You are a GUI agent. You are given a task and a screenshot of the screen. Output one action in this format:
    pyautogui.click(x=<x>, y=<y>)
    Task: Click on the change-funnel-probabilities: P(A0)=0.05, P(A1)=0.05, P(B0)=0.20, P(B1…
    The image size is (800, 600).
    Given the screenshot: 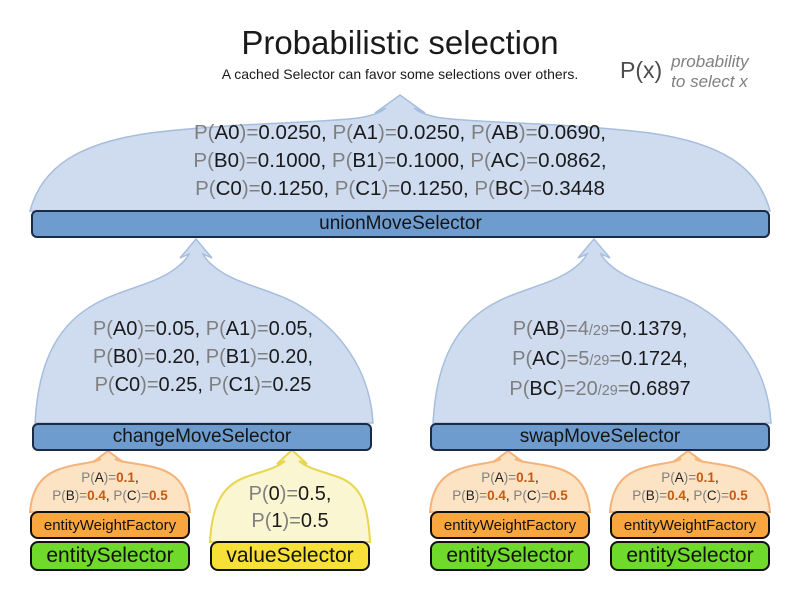 What is the action you would take?
    pyautogui.click(x=203, y=357)
    